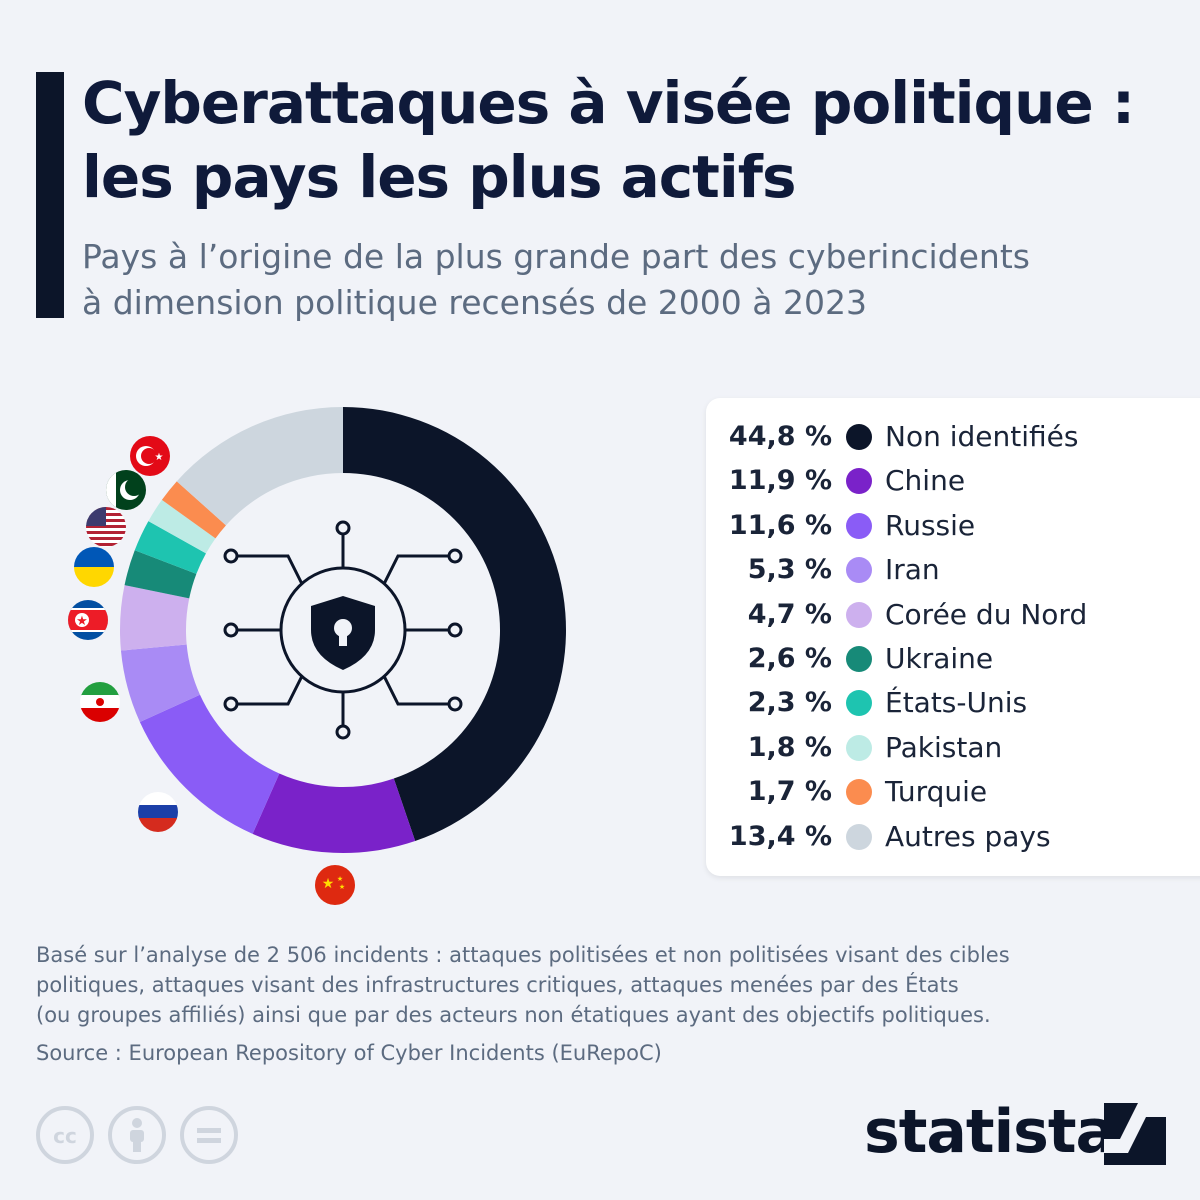 This screenshot has width=1200, height=1200. I want to click on legend-item: 44,8 % Non identifiés, so click(953, 437).